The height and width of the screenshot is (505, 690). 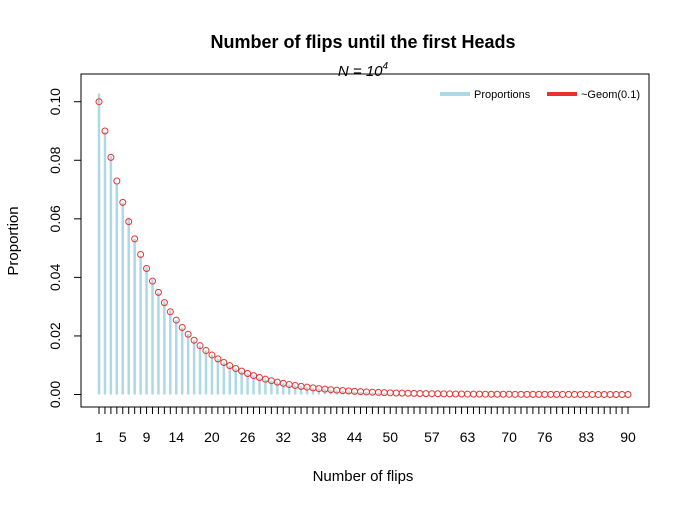 I want to click on y-tick-label: 0.00, so click(x=55, y=394).